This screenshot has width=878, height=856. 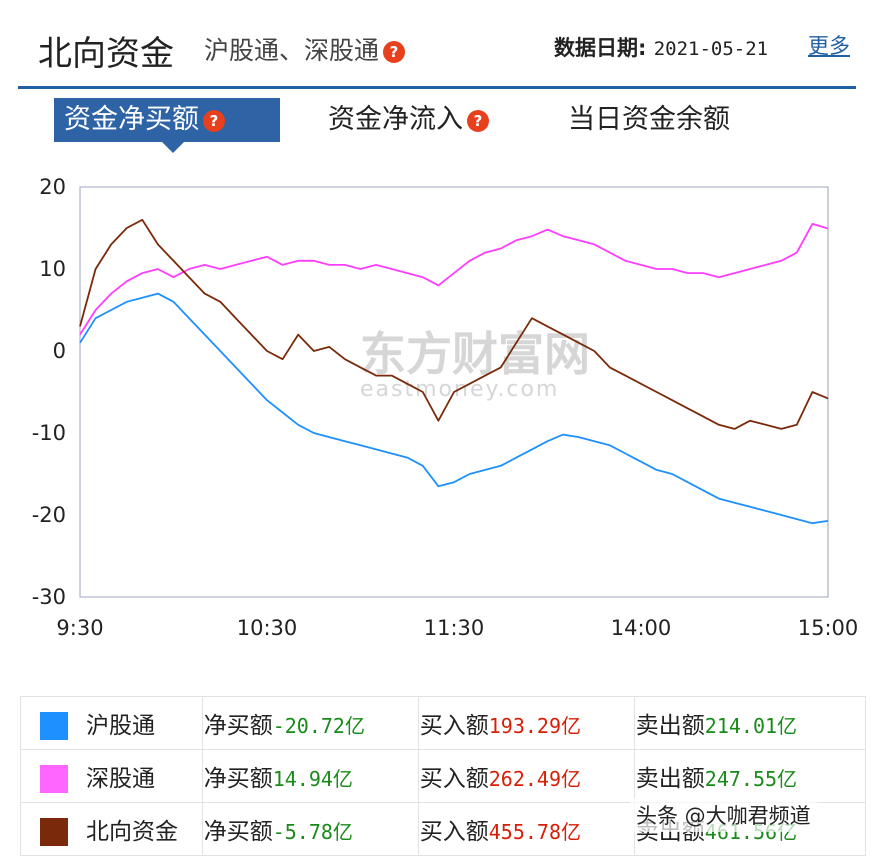 What do you see at coordinates (131, 119) in the screenshot?
I see `tab-label: 资金净买额` at bounding box center [131, 119].